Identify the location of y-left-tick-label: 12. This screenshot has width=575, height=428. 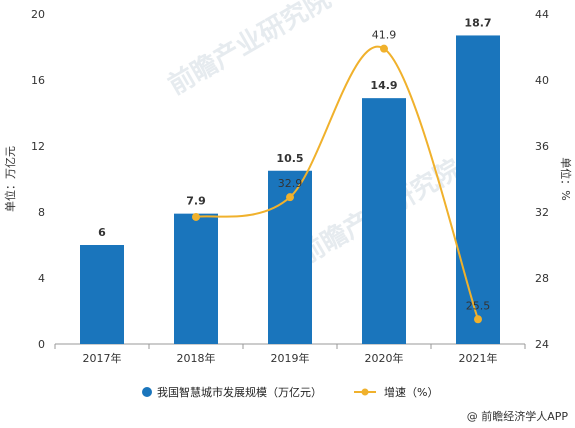
(38, 146).